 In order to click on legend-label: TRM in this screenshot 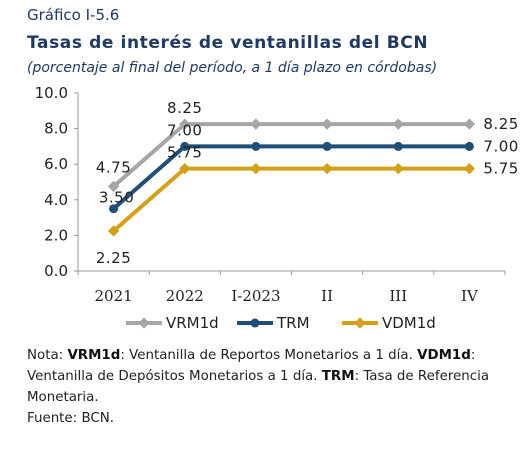, I will do `click(293, 323)`.